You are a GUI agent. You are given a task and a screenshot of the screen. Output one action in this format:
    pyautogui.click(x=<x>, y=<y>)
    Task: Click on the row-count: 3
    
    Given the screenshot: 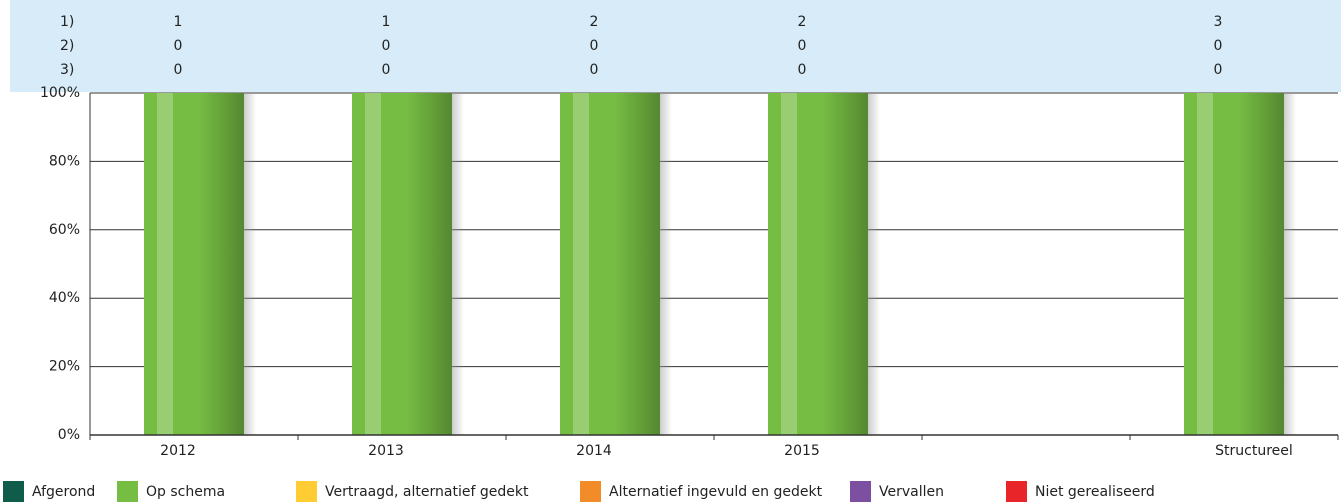 What is the action you would take?
    pyautogui.click(x=1218, y=22)
    